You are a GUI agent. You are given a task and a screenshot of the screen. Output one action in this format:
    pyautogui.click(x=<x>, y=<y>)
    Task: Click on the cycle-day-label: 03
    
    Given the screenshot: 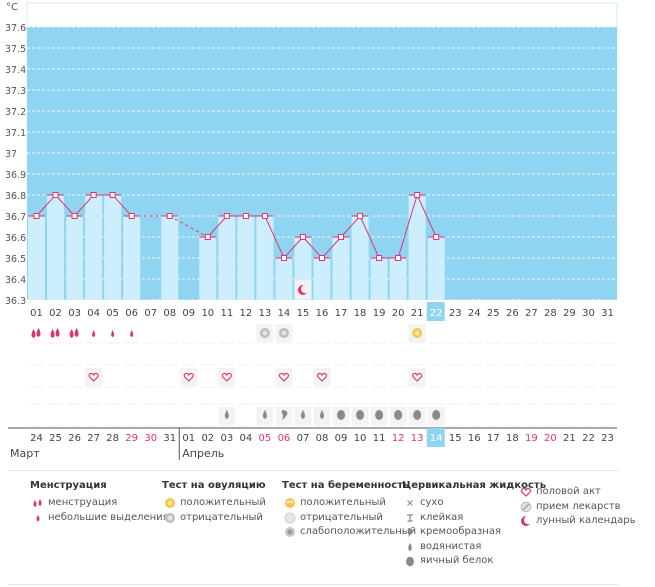 What is the action you would take?
    pyautogui.click(x=74, y=313)
    